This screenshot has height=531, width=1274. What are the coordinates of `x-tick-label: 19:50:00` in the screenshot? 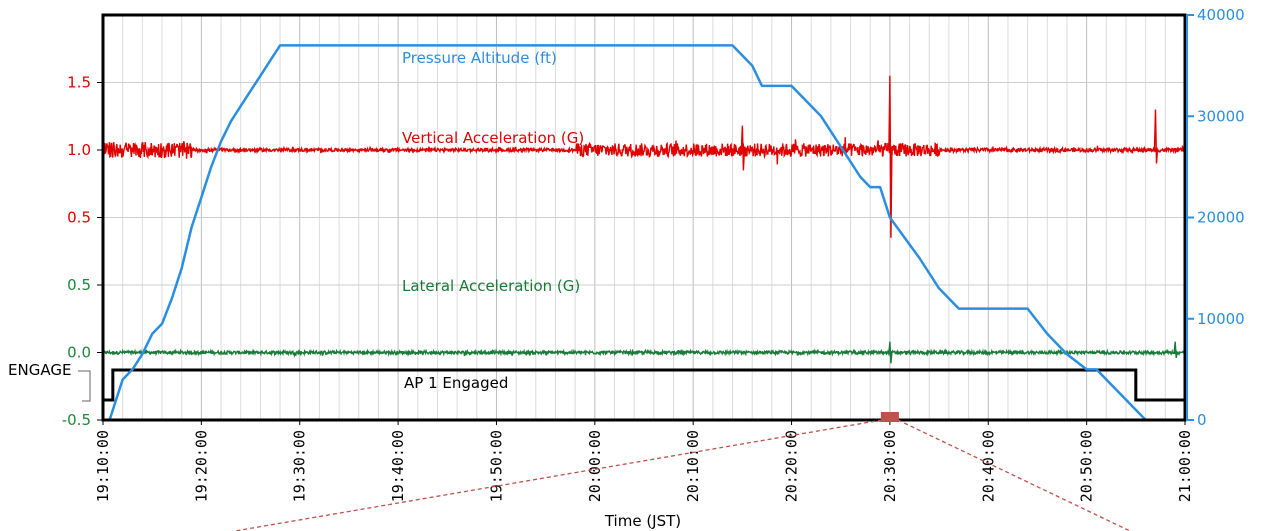 It's located at (496, 466).